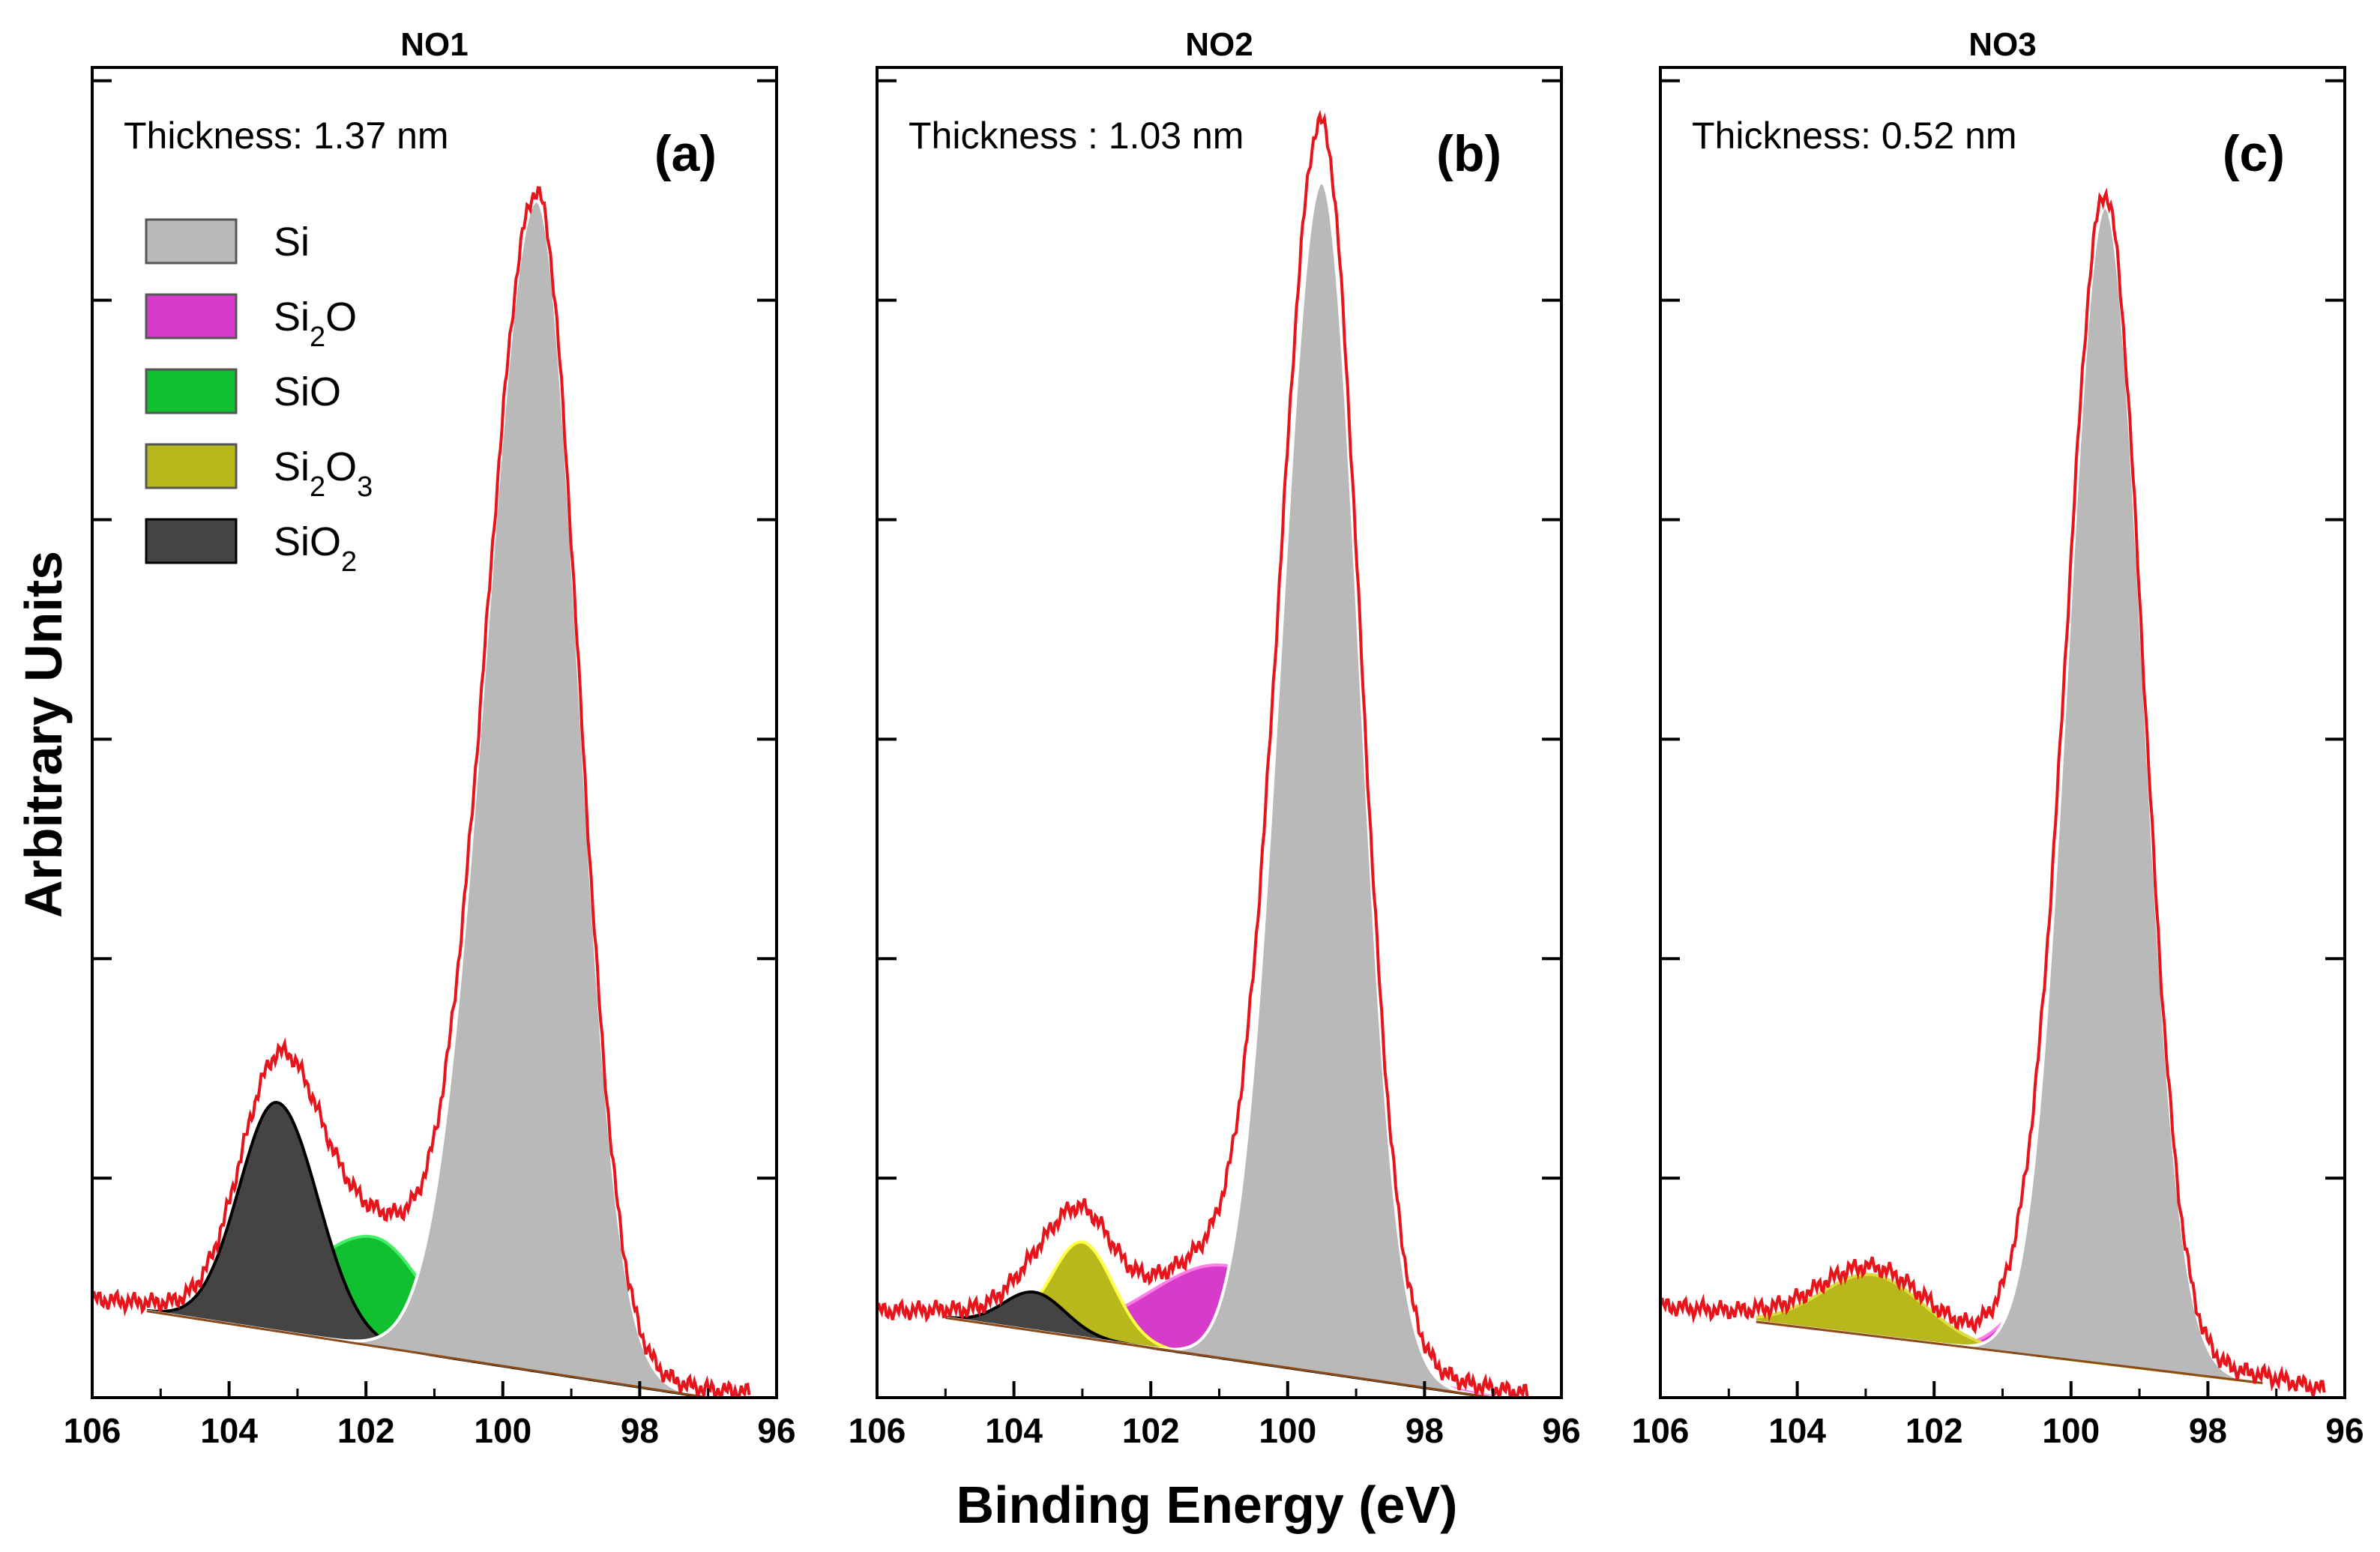 This screenshot has height=1552, width=2380. I want to click on legend-label: SiO2, so click(315, 548).